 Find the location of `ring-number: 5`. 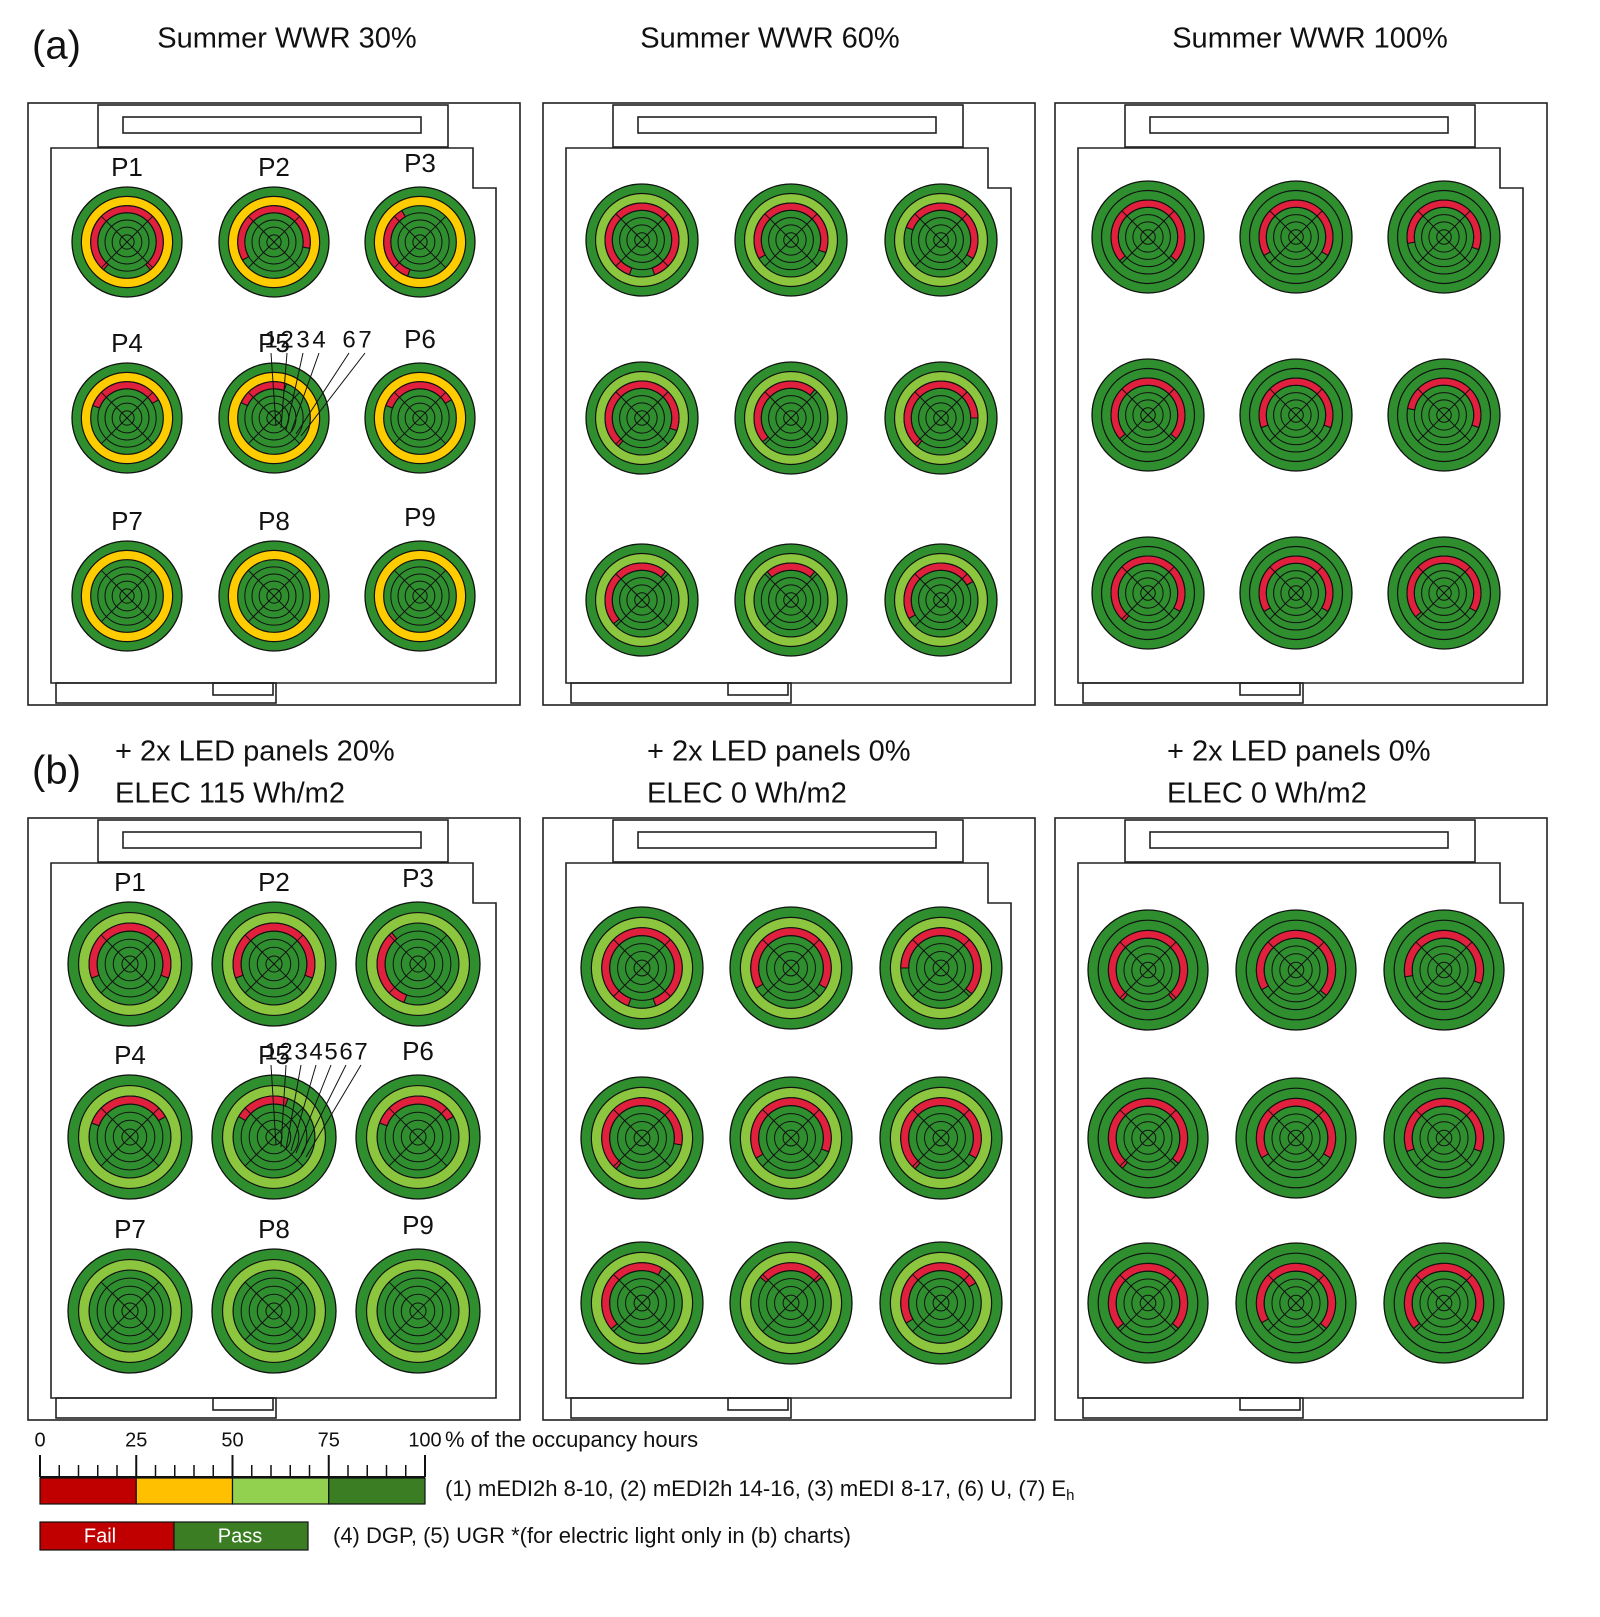

ring-number: 5 is located at coordinates (330, 1051).